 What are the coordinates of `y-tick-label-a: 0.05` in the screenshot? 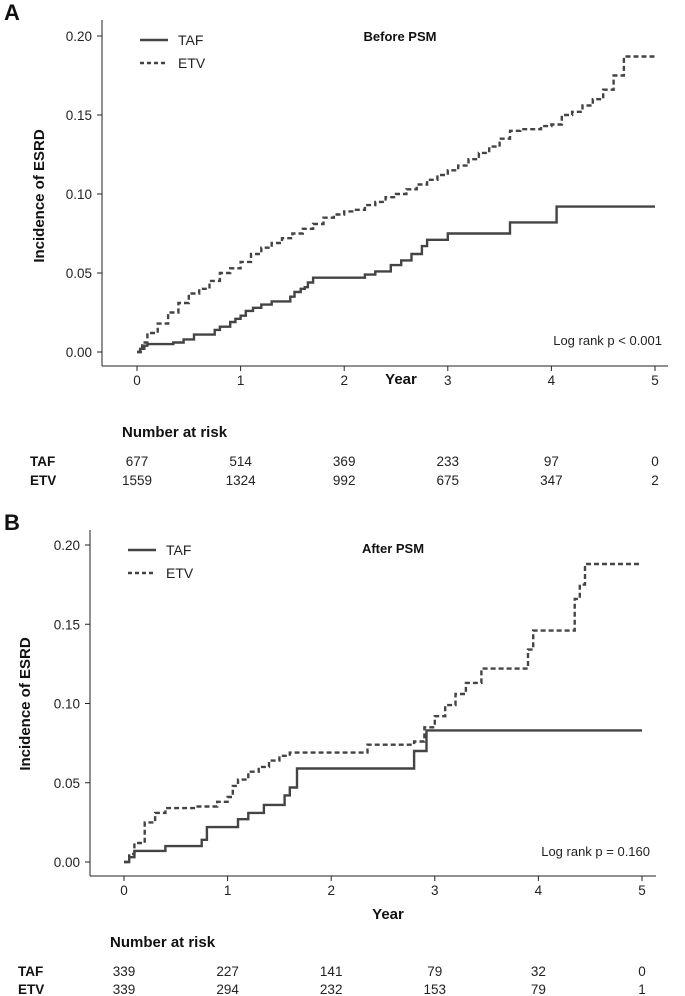 It's located at (79, 273).